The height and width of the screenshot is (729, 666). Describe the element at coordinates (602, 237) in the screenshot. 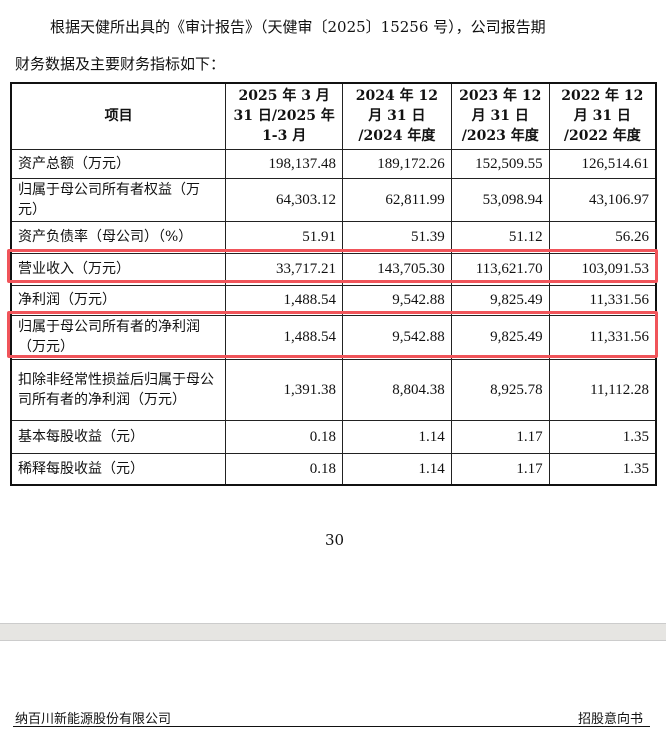

I see `row-value: 56.26` at that location.